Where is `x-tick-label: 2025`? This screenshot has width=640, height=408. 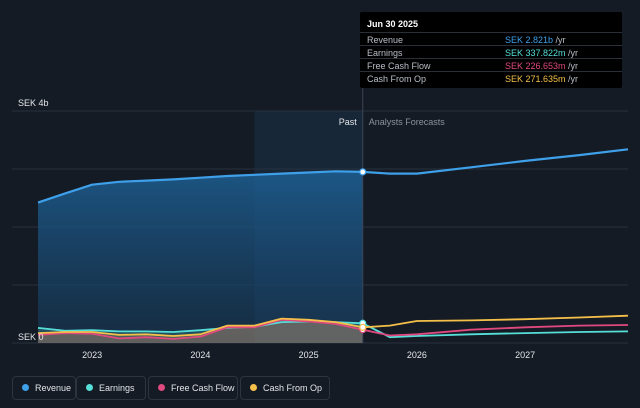 x-tick-label: 2025 is located at coordinates (309, 355).